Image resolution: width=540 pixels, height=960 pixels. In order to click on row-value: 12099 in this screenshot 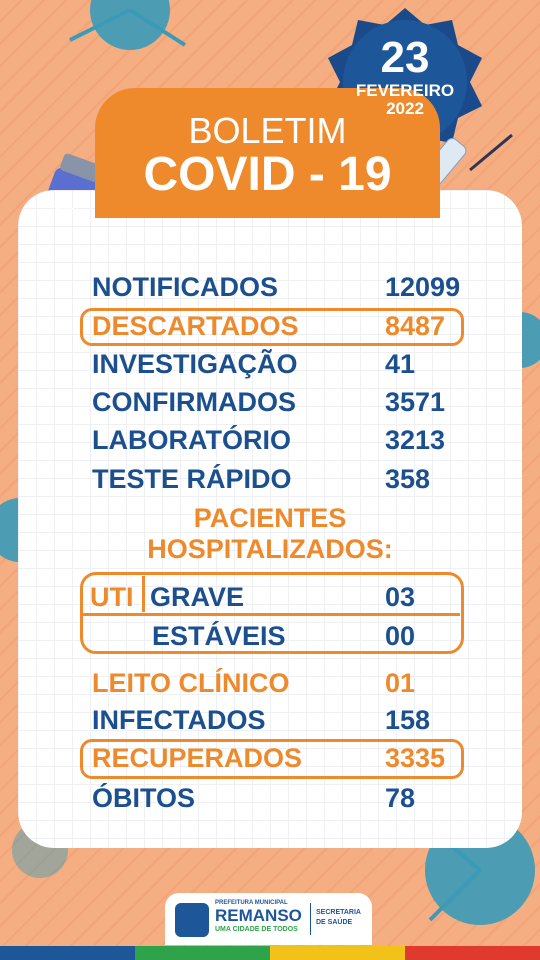, I will do `click(423, 287)`.